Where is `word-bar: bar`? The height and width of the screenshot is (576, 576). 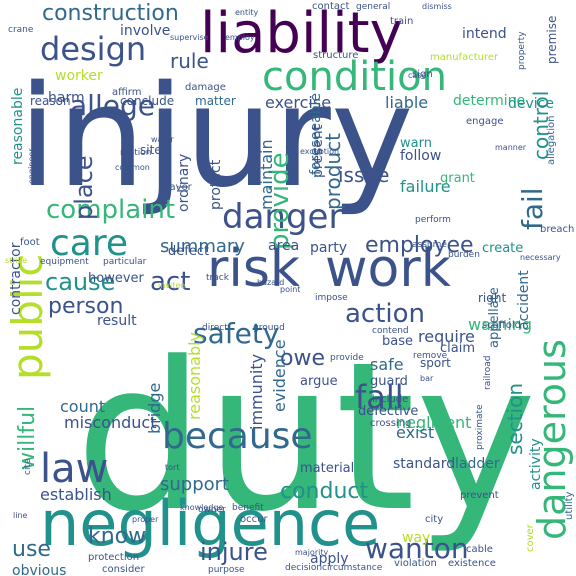
word-bar: bar is located at coordinates (427, 378).